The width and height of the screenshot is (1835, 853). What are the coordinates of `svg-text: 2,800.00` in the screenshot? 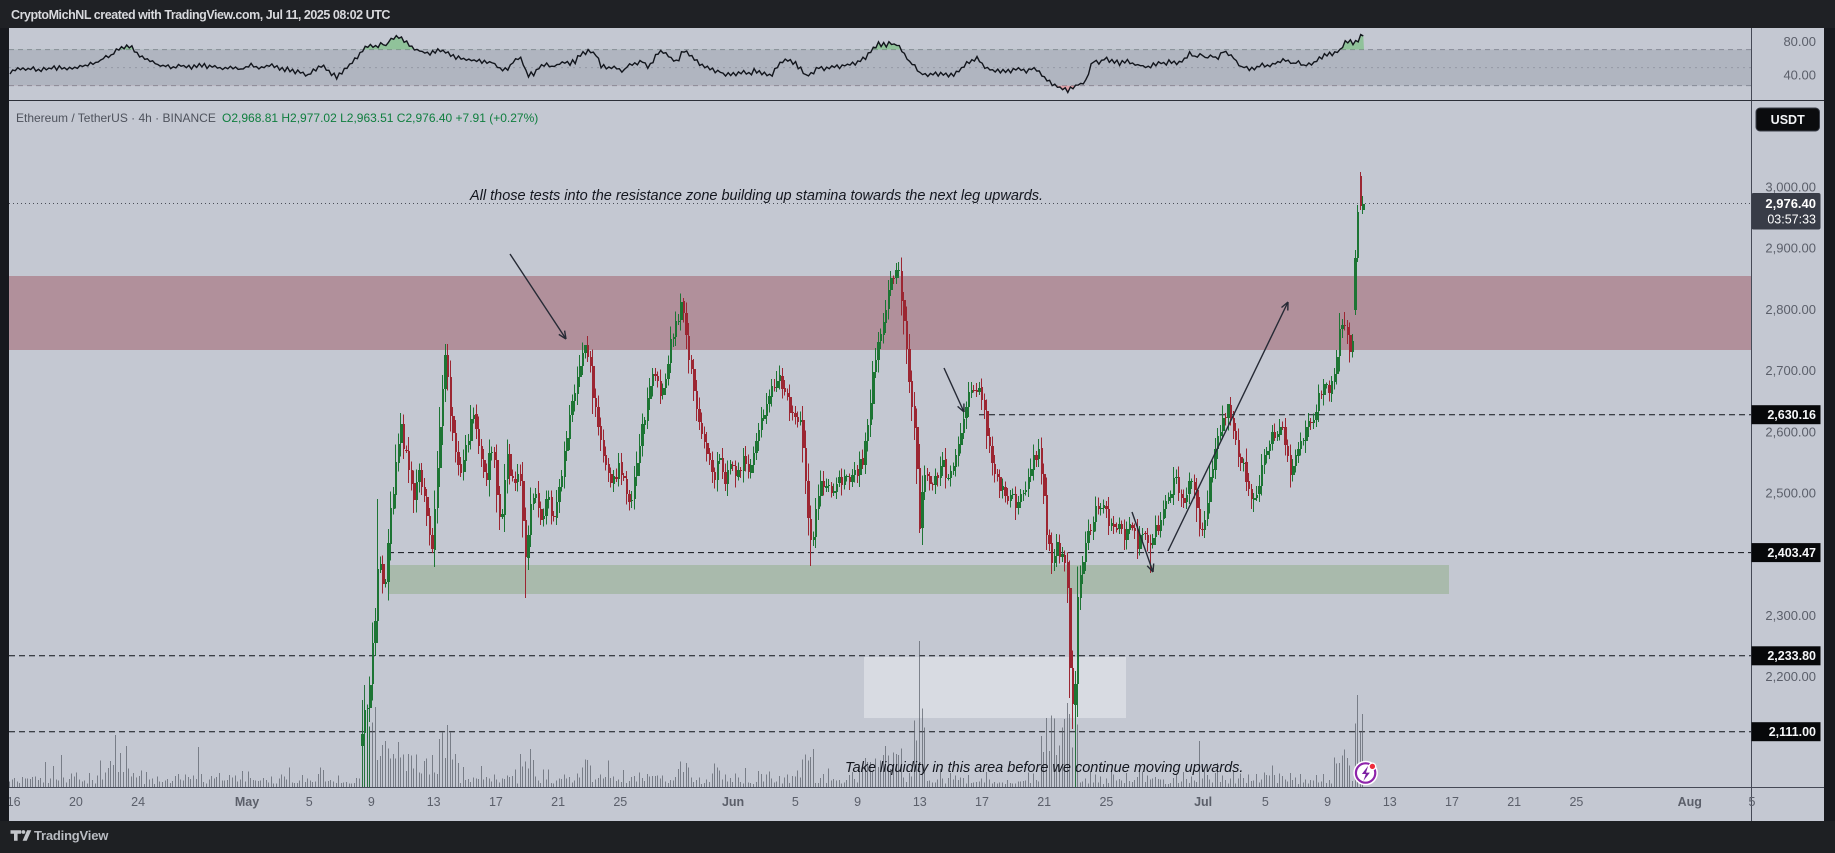 It's located at (1790, 309).